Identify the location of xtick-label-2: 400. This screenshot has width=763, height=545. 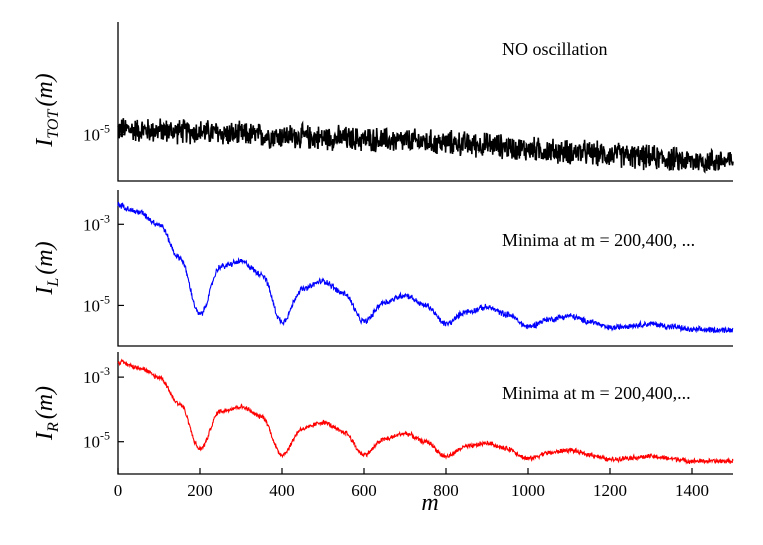
(282, 490).